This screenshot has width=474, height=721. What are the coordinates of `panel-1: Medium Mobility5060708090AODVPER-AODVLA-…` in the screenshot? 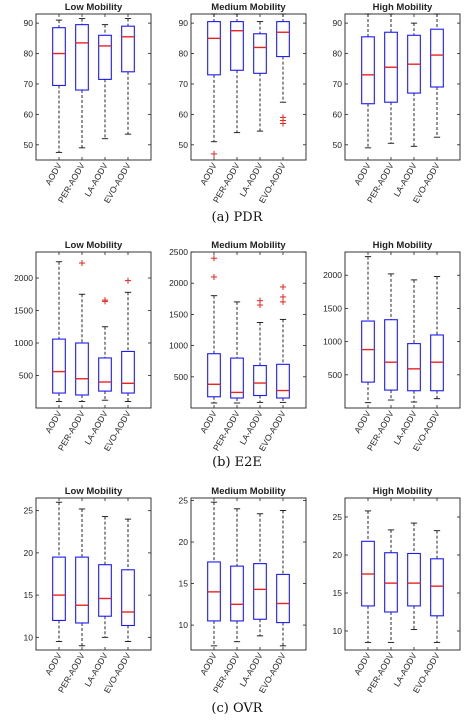 It's located at (243, 103).